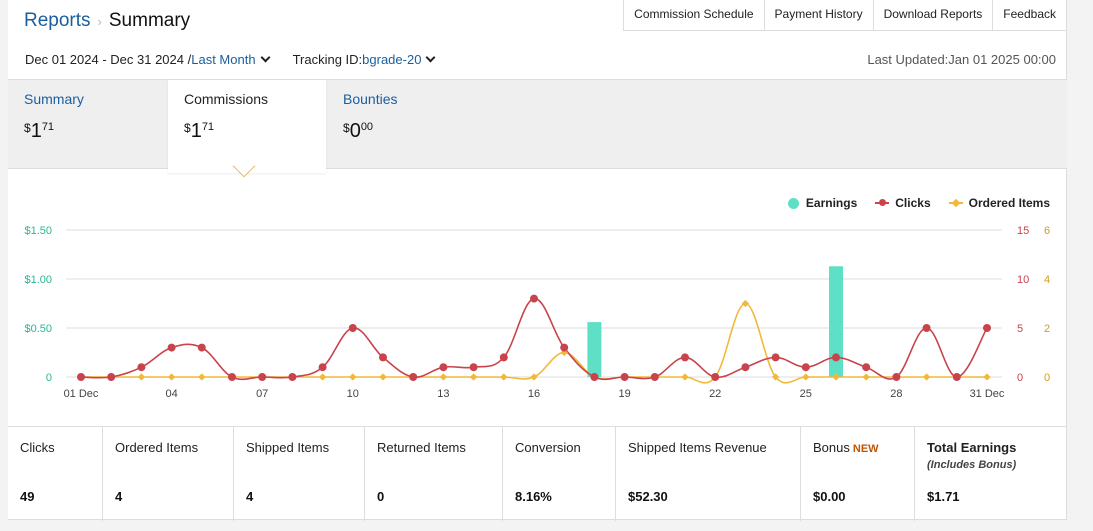 This screenshot has width=1093, height=531. What do you see at coordinates (822, 203) in the screenshot?
I see `legend-earnings: Earnings` at bounding box center [822, 203].